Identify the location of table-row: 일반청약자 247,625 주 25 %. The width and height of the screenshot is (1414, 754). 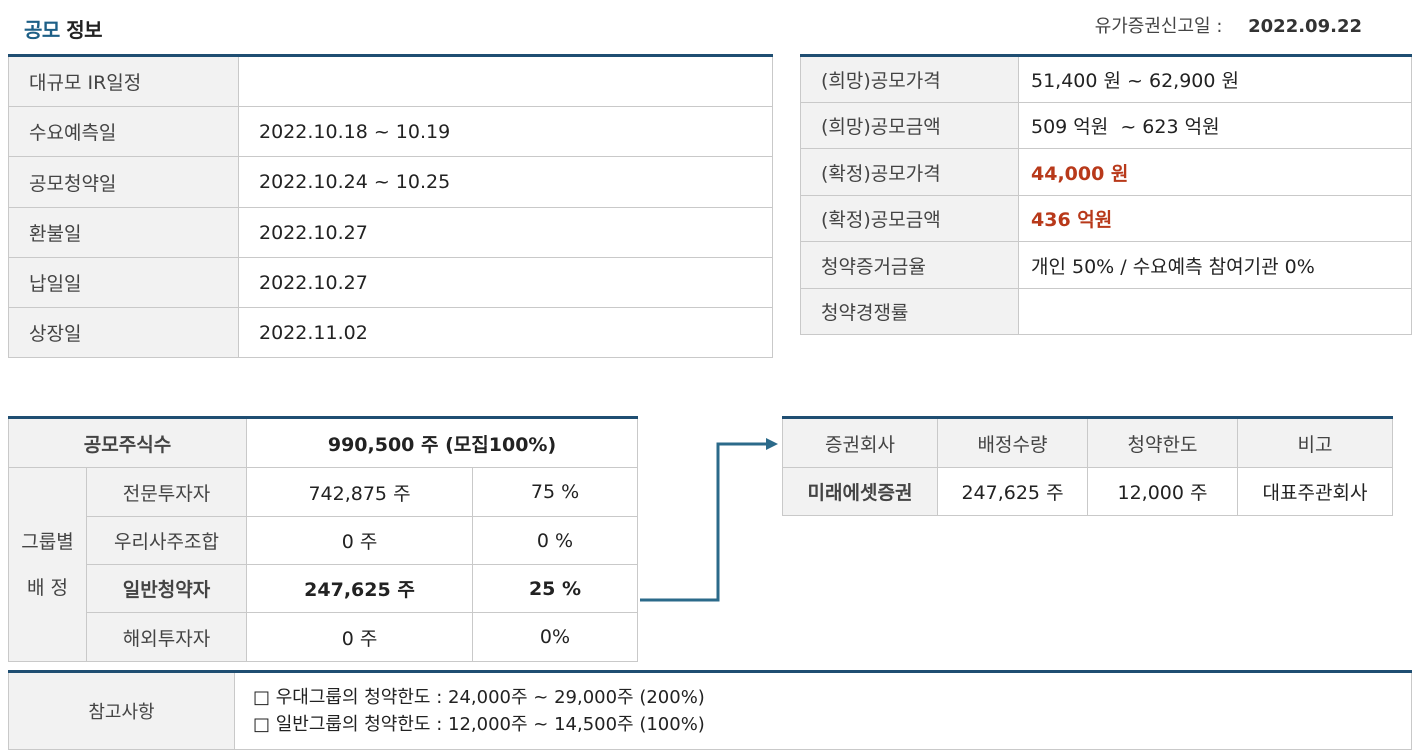
(323, 588).